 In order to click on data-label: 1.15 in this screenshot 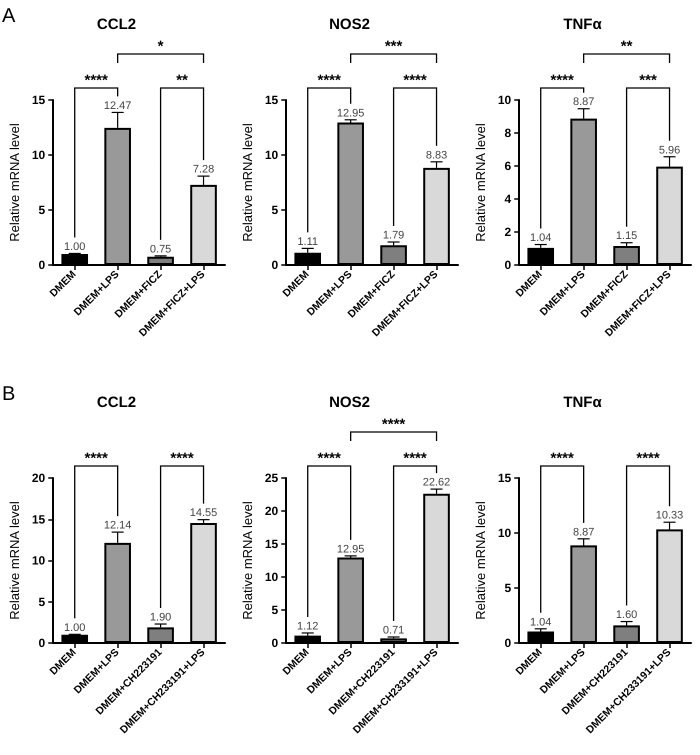, I will do `click(627, 236)`.